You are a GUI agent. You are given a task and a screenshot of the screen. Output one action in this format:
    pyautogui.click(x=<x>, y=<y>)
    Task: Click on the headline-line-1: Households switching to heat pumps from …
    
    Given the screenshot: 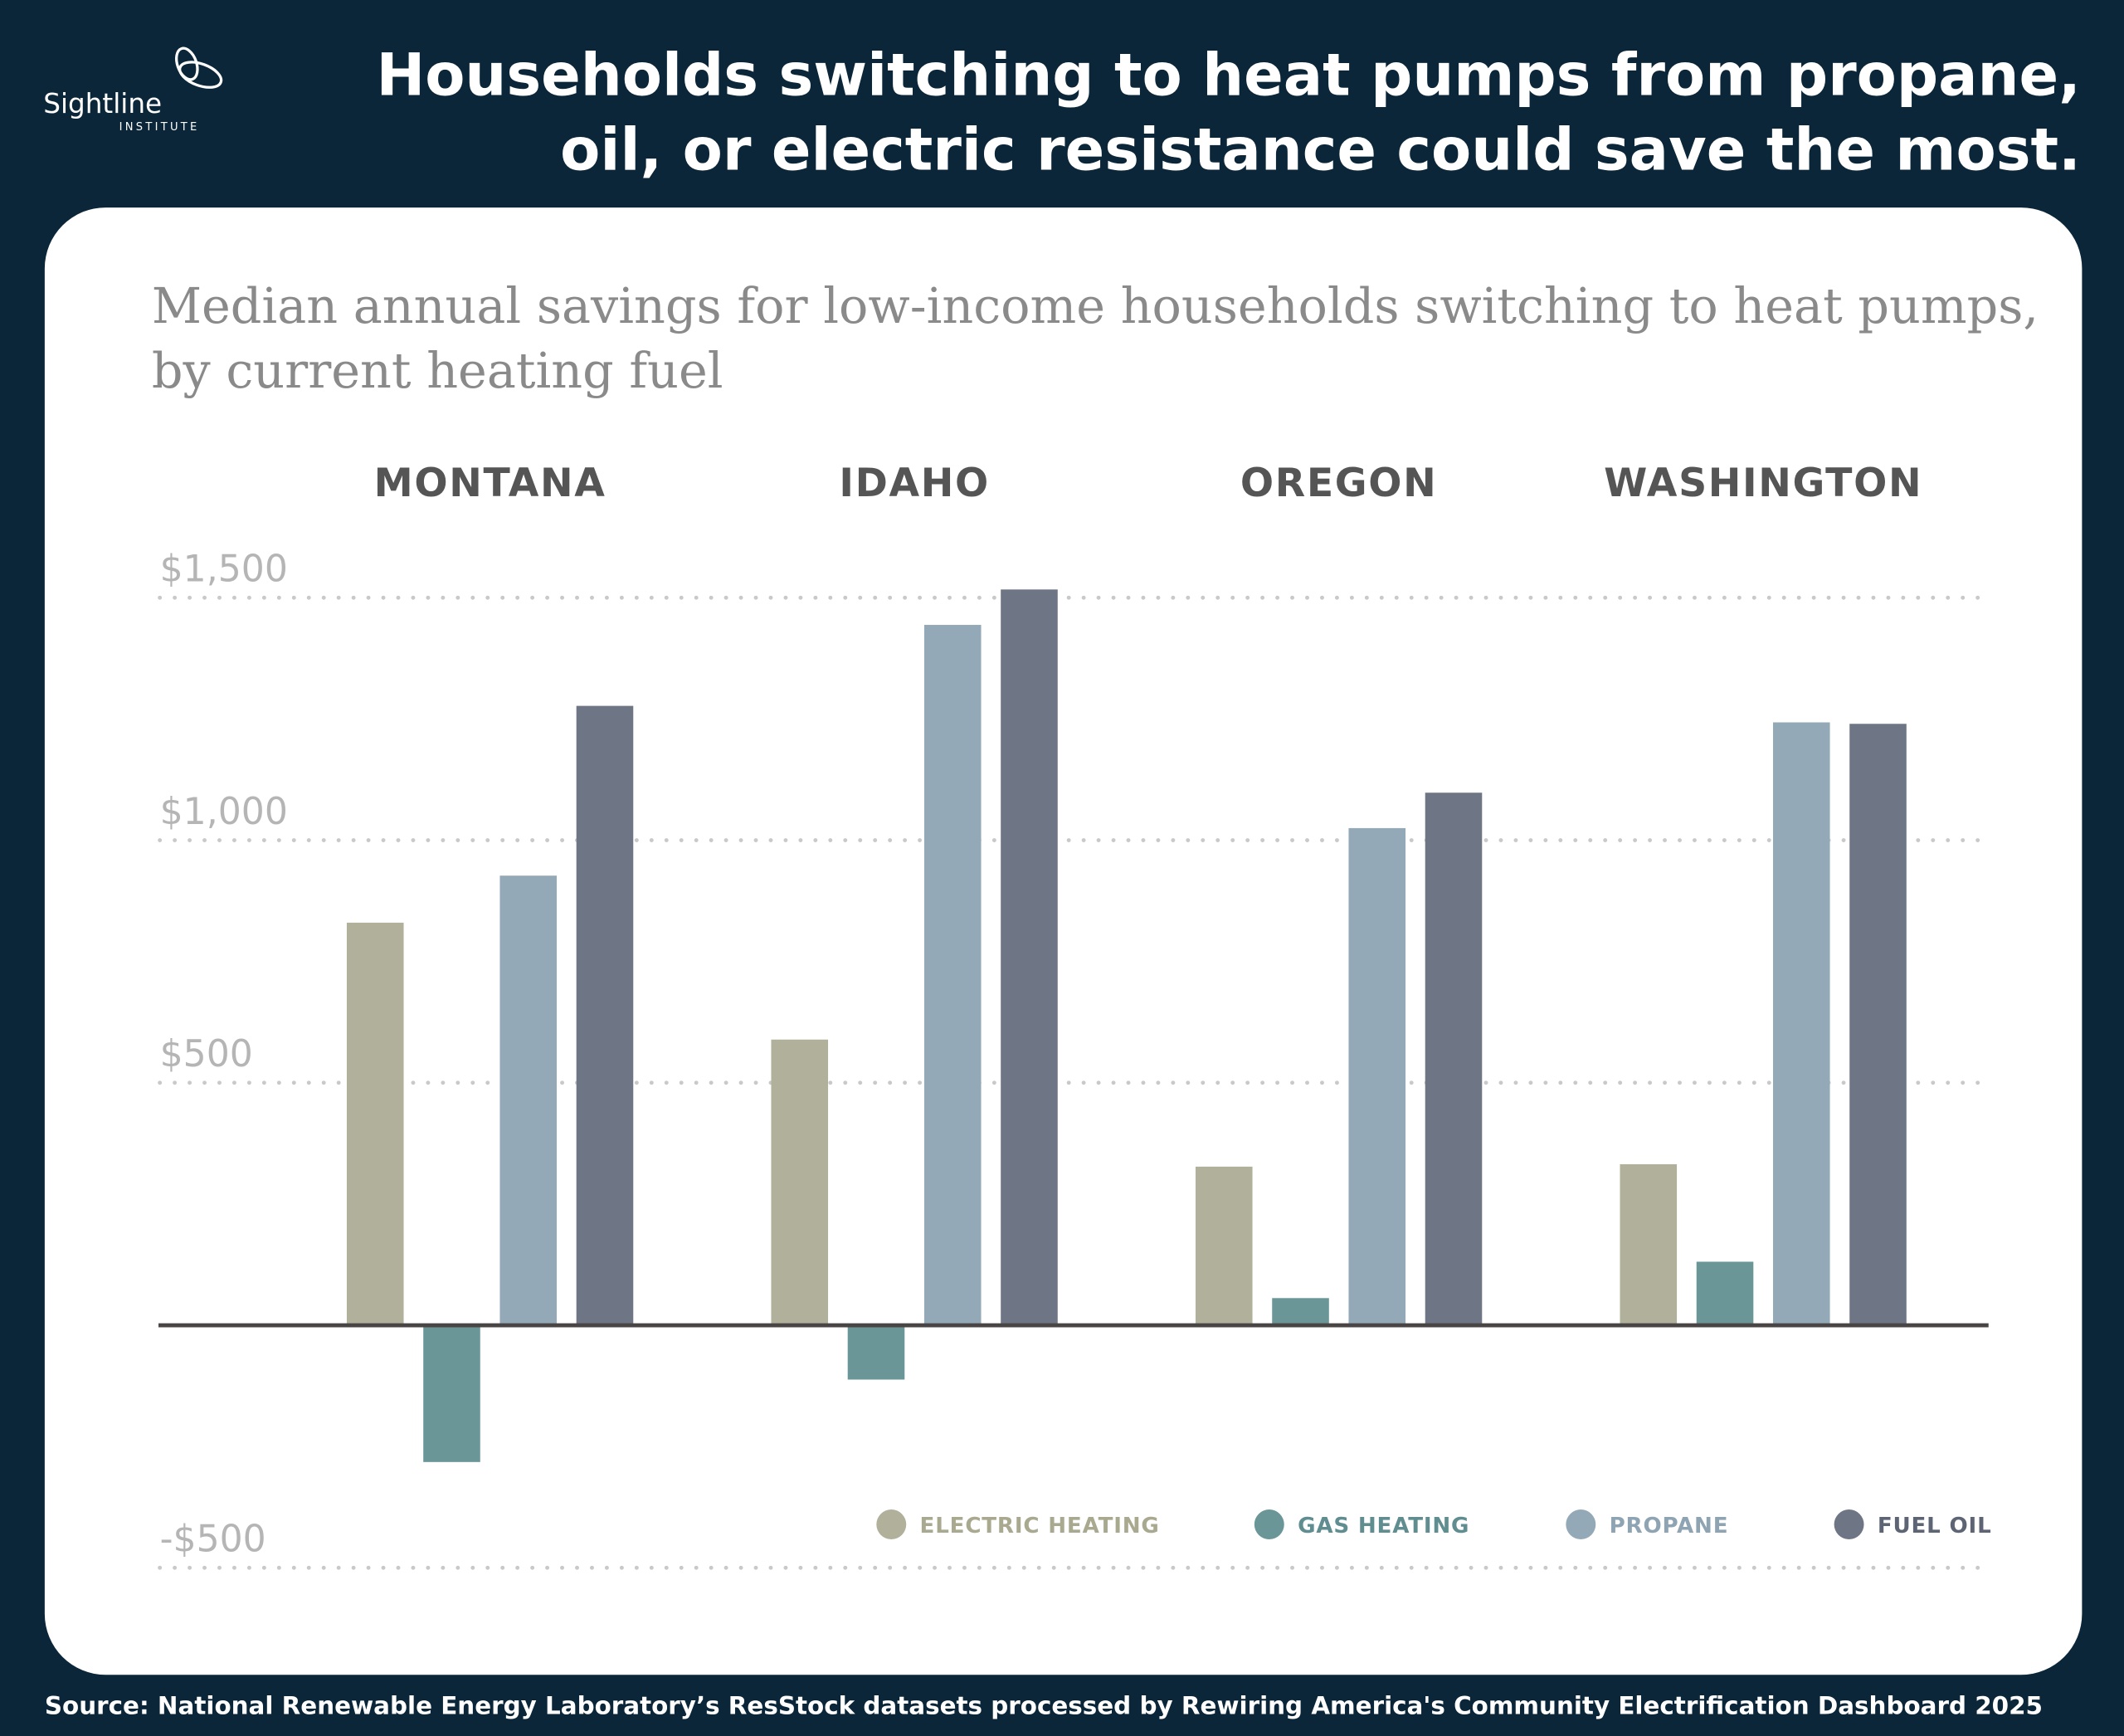 What is the action you would take?
    pyautogui.click(x=1228, y=75)
    